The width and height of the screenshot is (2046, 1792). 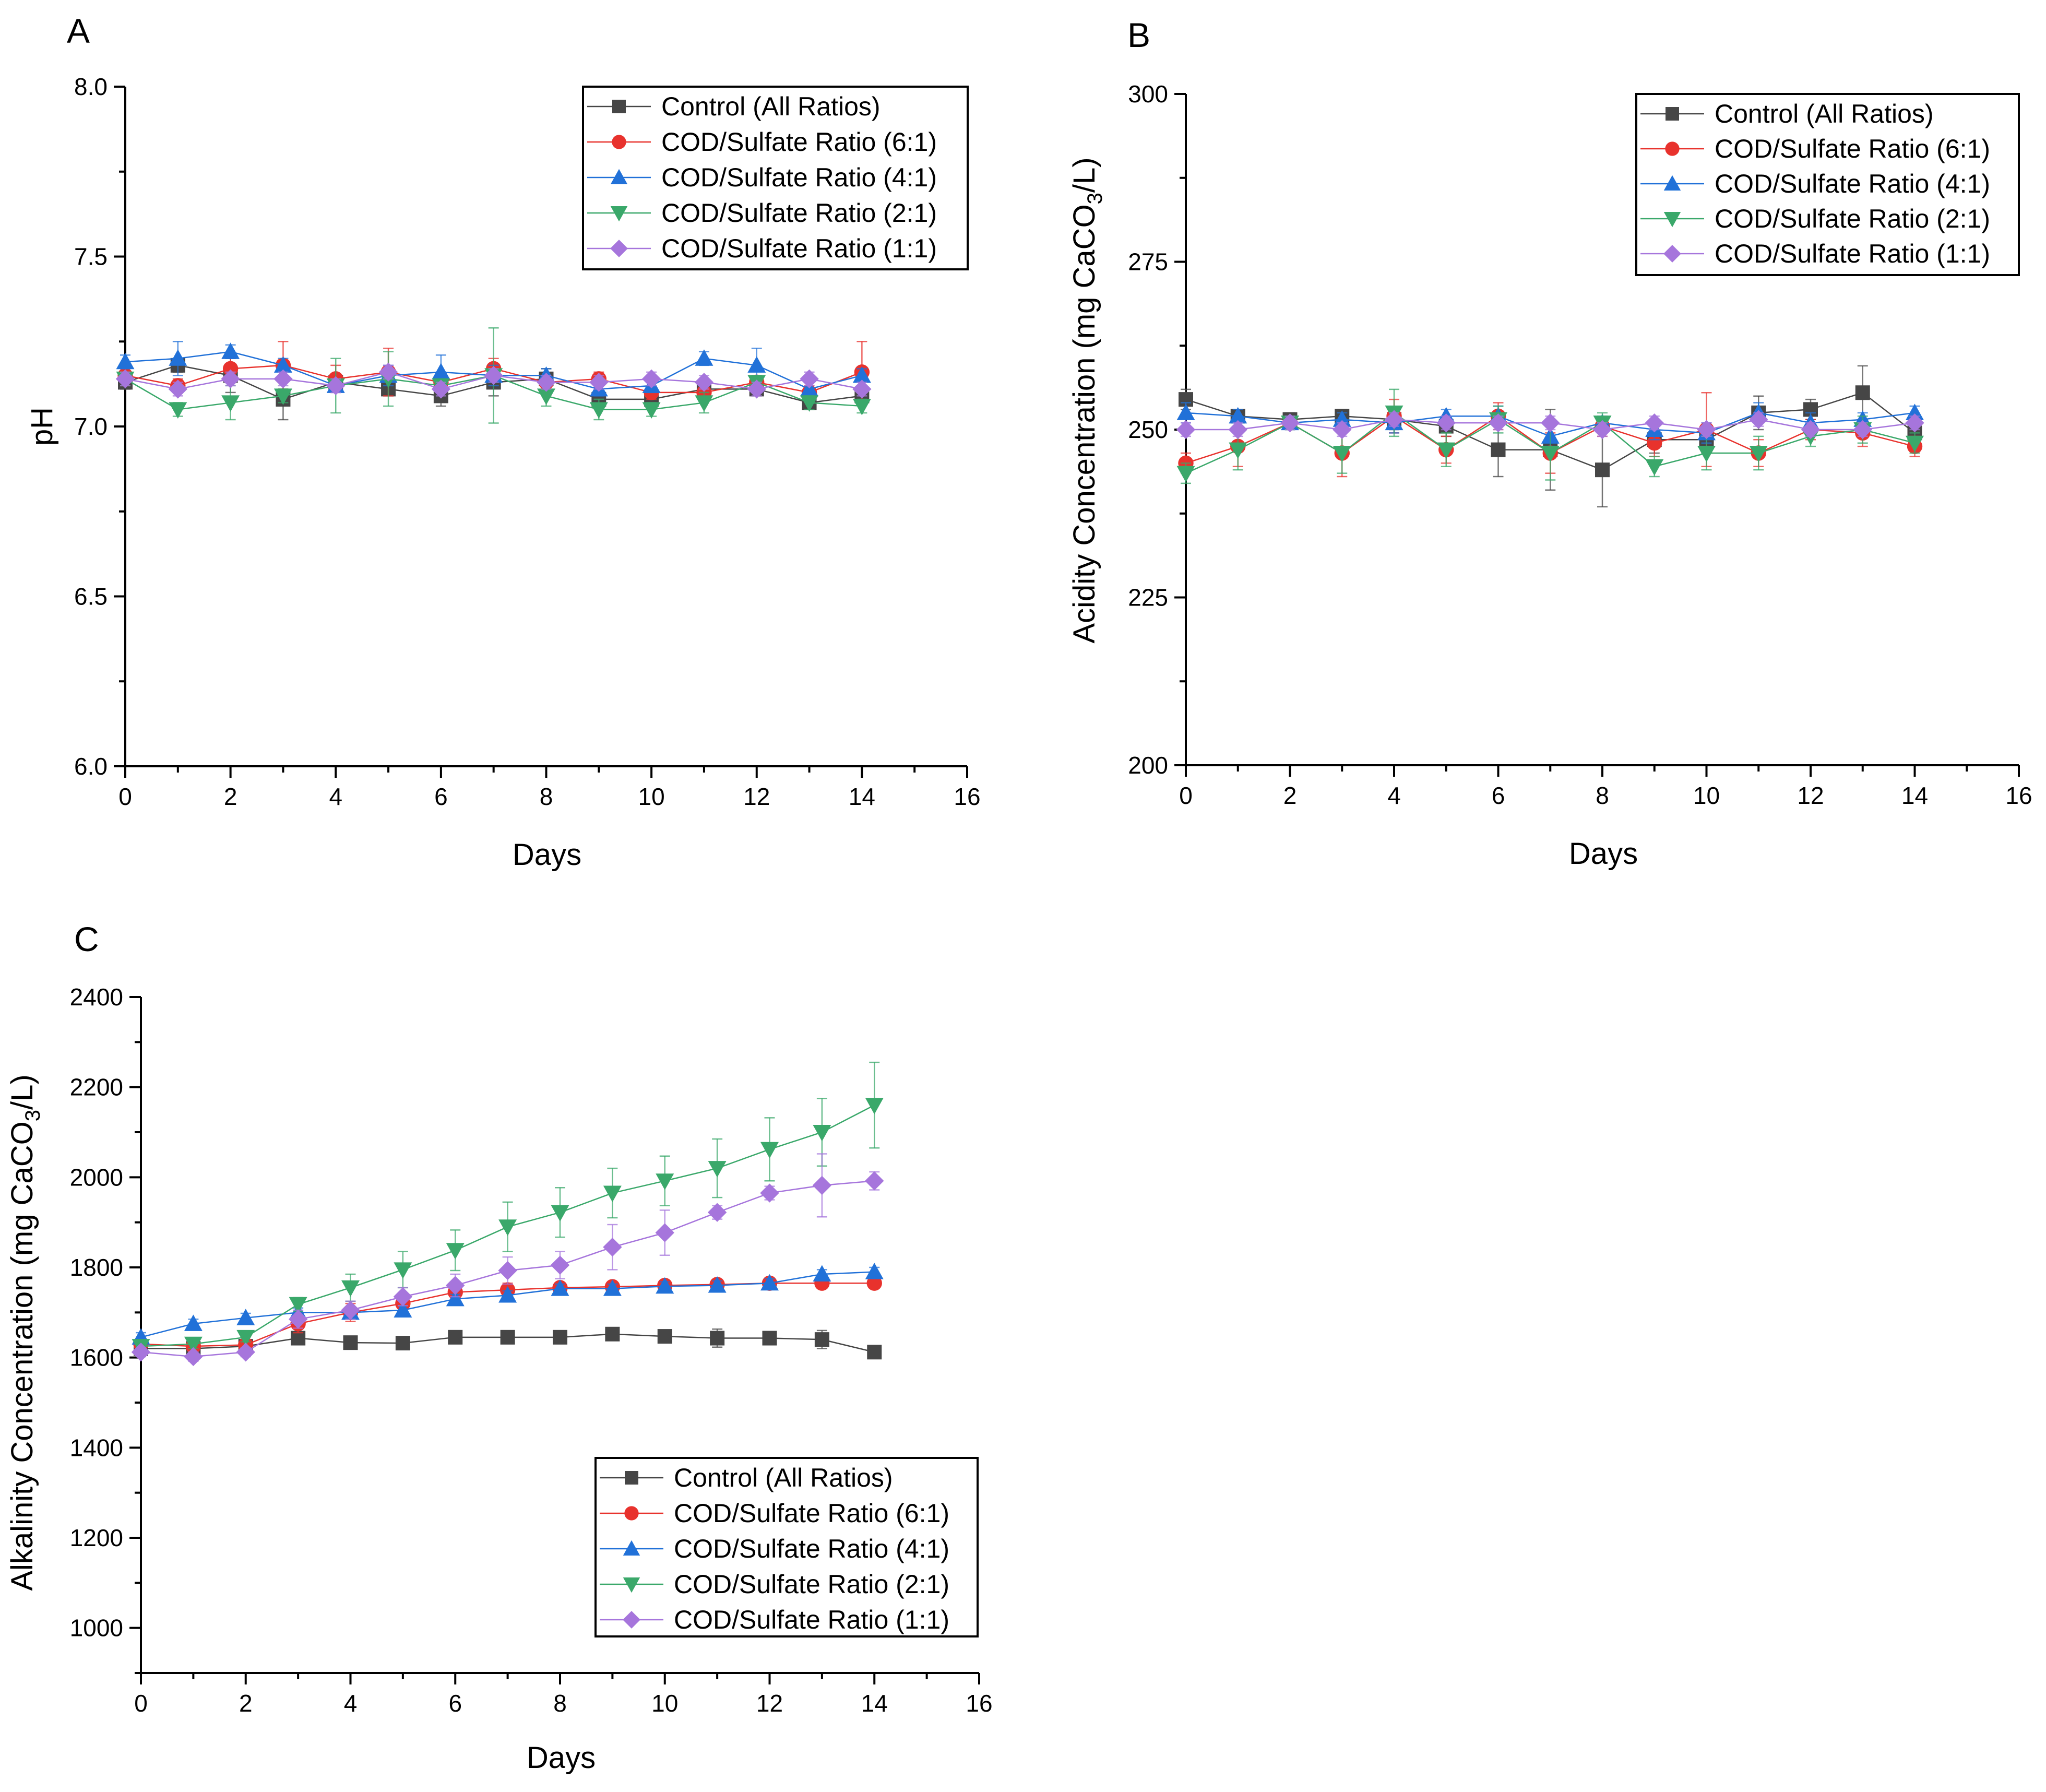 I want to click on panel-a-y-tick-label: 7.0, so click(x=91, y=427).